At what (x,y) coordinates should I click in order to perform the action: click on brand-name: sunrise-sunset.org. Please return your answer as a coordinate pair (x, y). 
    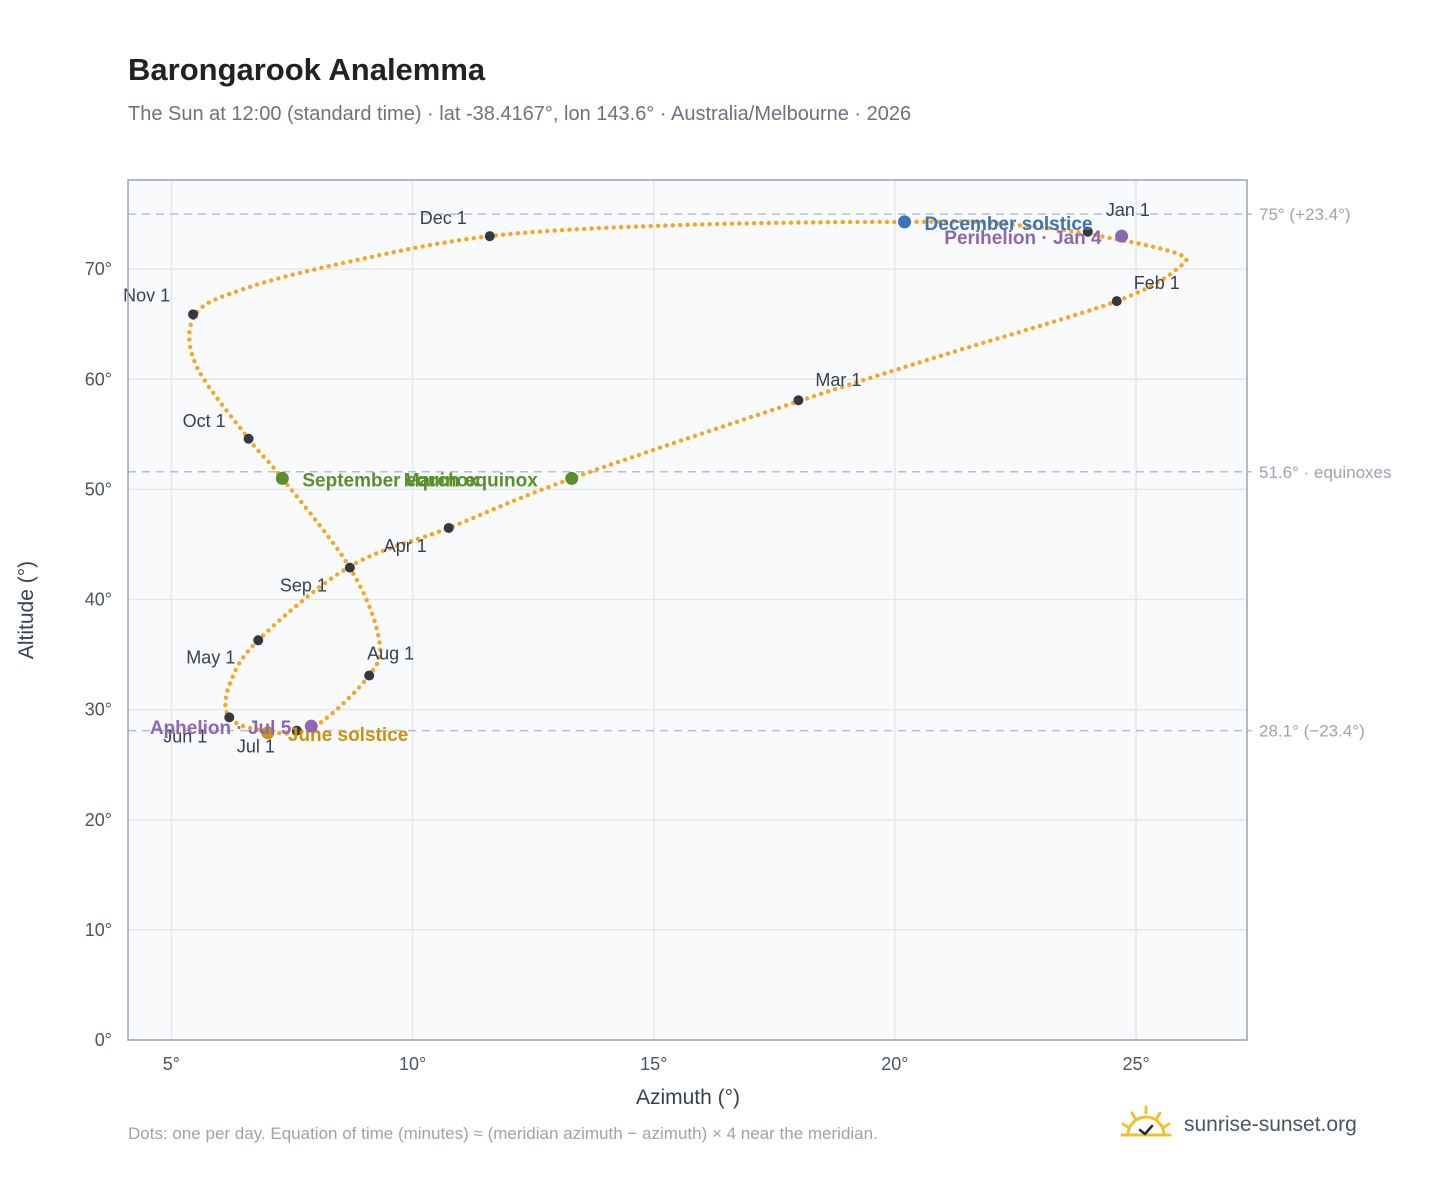
    Looking at the image, I should click on (1270, 1124).